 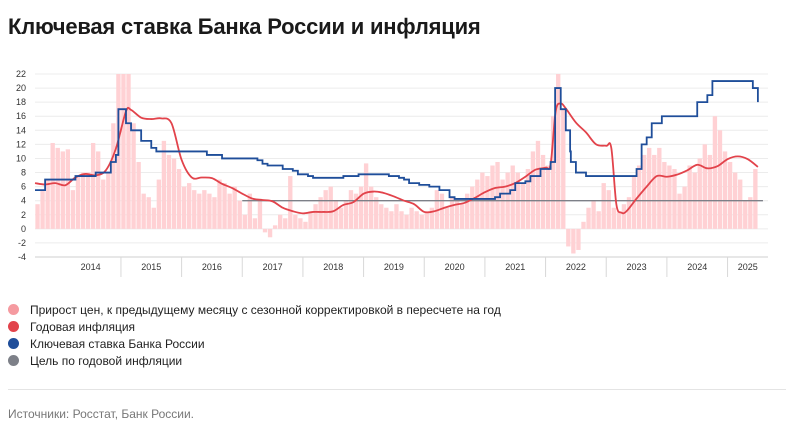 What do you see at coordinates (13, 360) in the screenshot?
I see `legend-marker-target` at bounding box center [13, 360].